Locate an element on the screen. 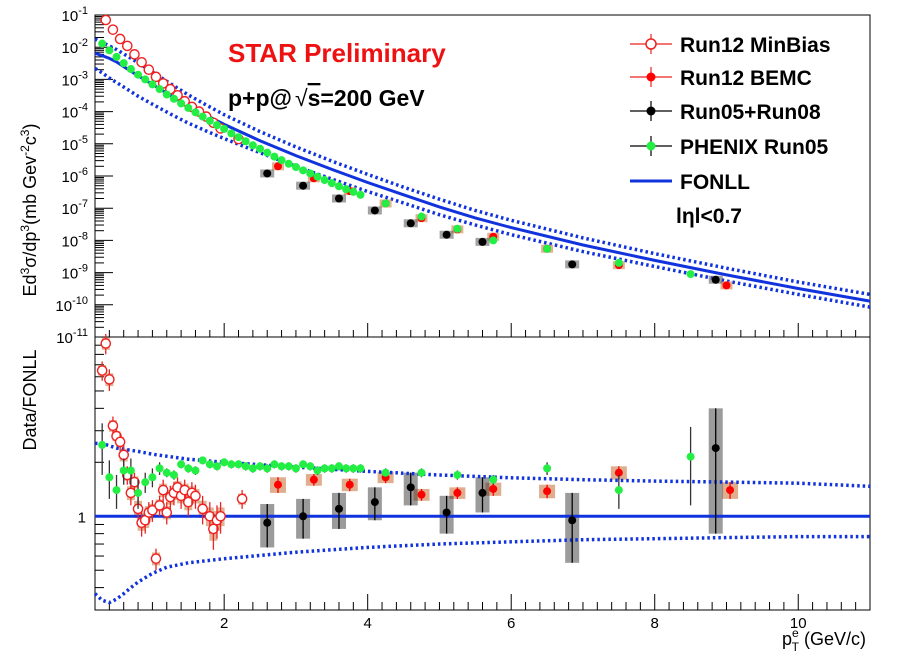  y-tick-label-exp: -7 is located at coordinates (83, 204).